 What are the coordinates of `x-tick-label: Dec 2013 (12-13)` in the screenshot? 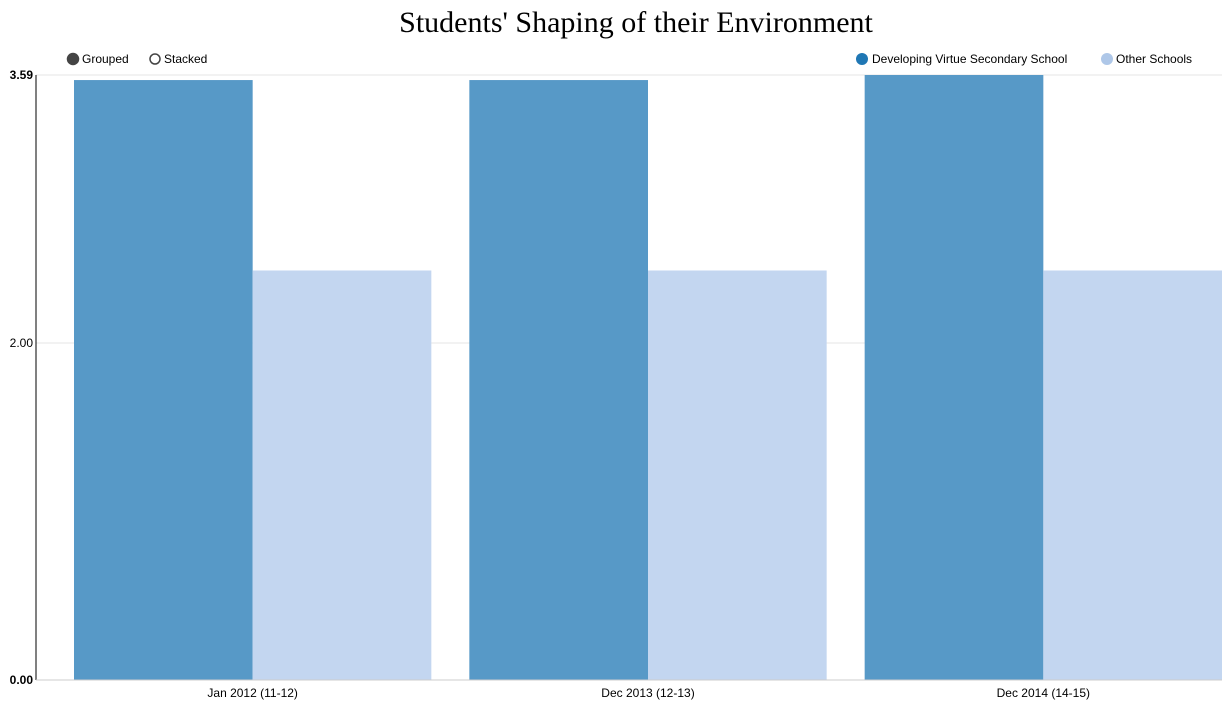 It's located at (647, 693).